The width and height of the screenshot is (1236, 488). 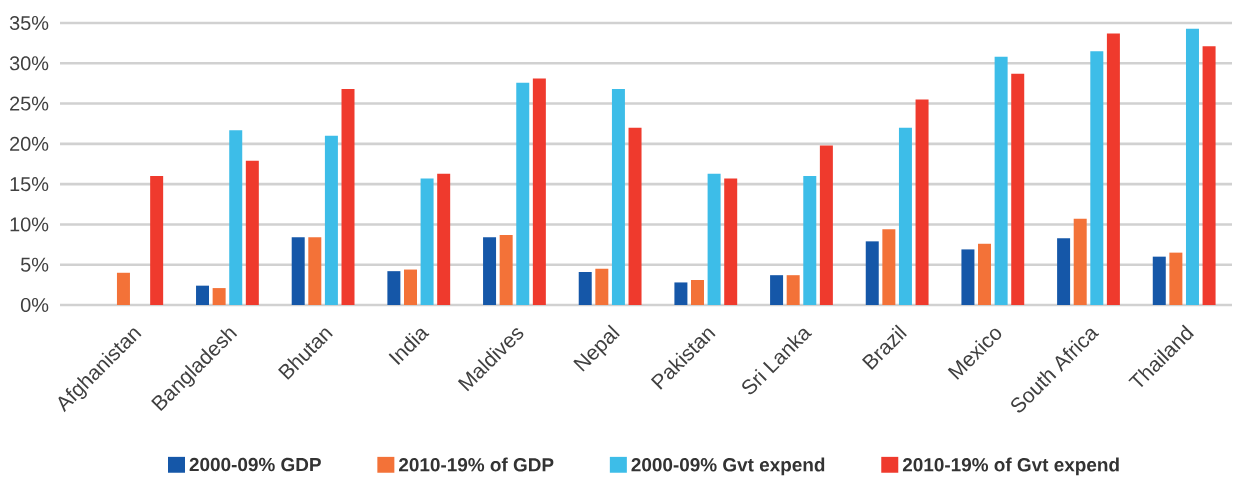 What do you see at coordinates (29, 184) in the screenshot?
I see `y-tick-label: 15%` at bounding box center [29, 184].